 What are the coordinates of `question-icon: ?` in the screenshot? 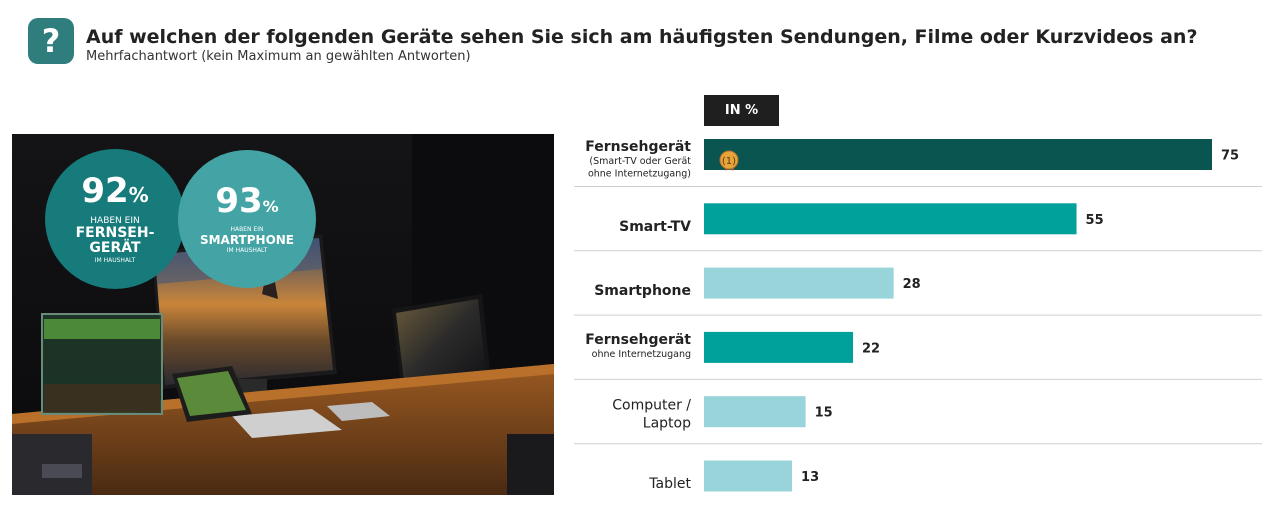 It's located at (51, 41).